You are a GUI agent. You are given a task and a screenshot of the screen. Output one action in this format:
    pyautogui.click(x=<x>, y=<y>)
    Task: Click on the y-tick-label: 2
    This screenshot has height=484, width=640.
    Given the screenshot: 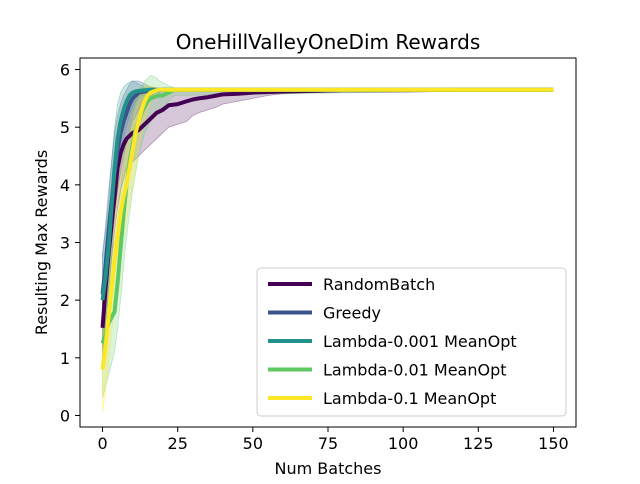 What is the action you would take?
    pyautogui.click(x=65, y=300)
    